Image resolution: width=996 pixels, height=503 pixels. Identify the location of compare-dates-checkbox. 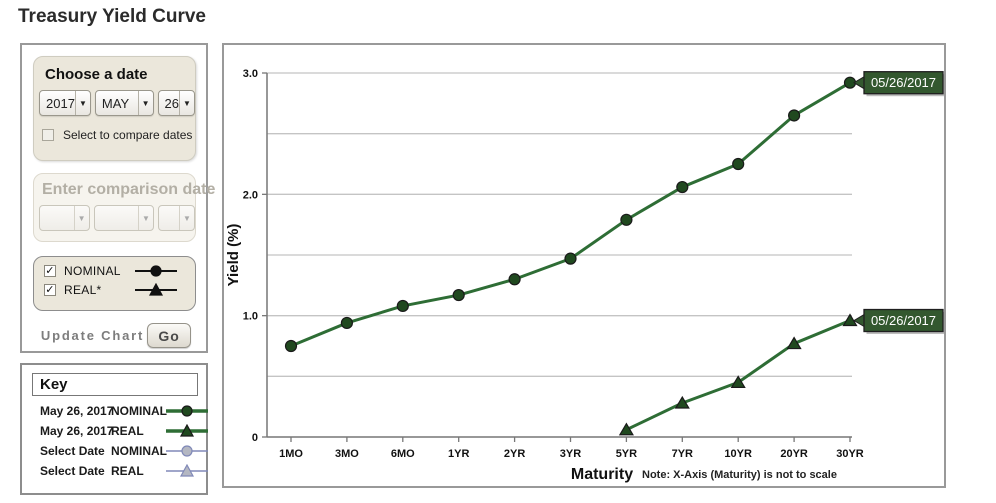
(48, 135).